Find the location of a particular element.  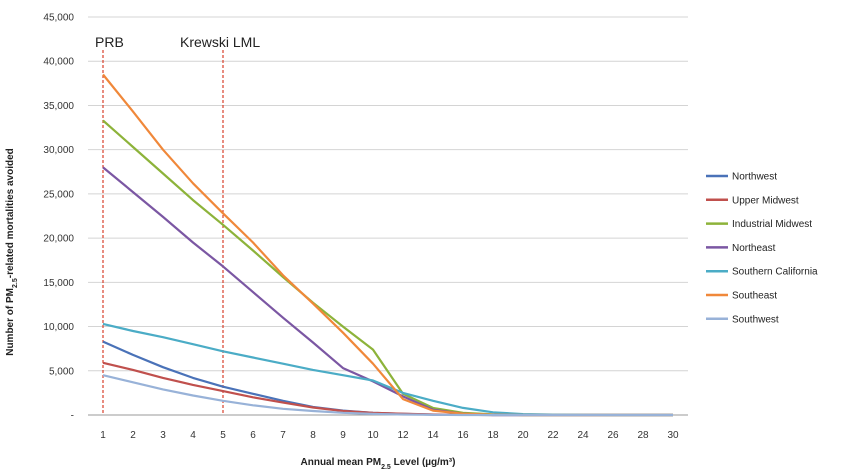

x-tick-label: 18 is located at coordinates (493, 435).